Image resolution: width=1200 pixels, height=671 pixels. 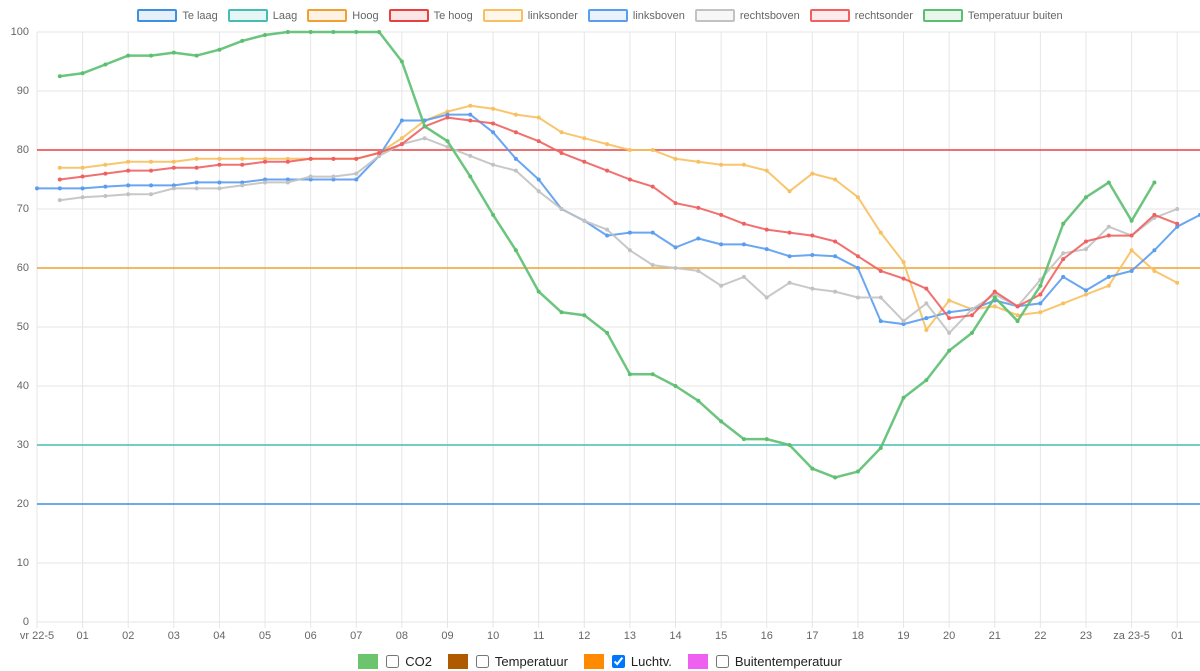 I want to click on x-tick-label: 04, so click(x=219, y=636).